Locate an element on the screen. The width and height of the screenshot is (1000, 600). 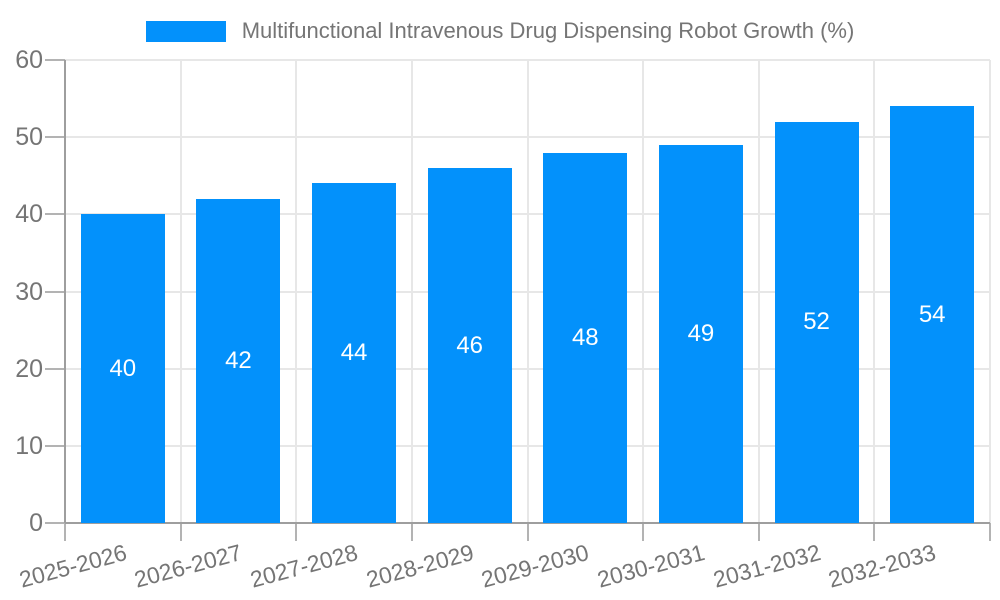
y-axis-tick-label: 30 is located at coordinates (29, 291).